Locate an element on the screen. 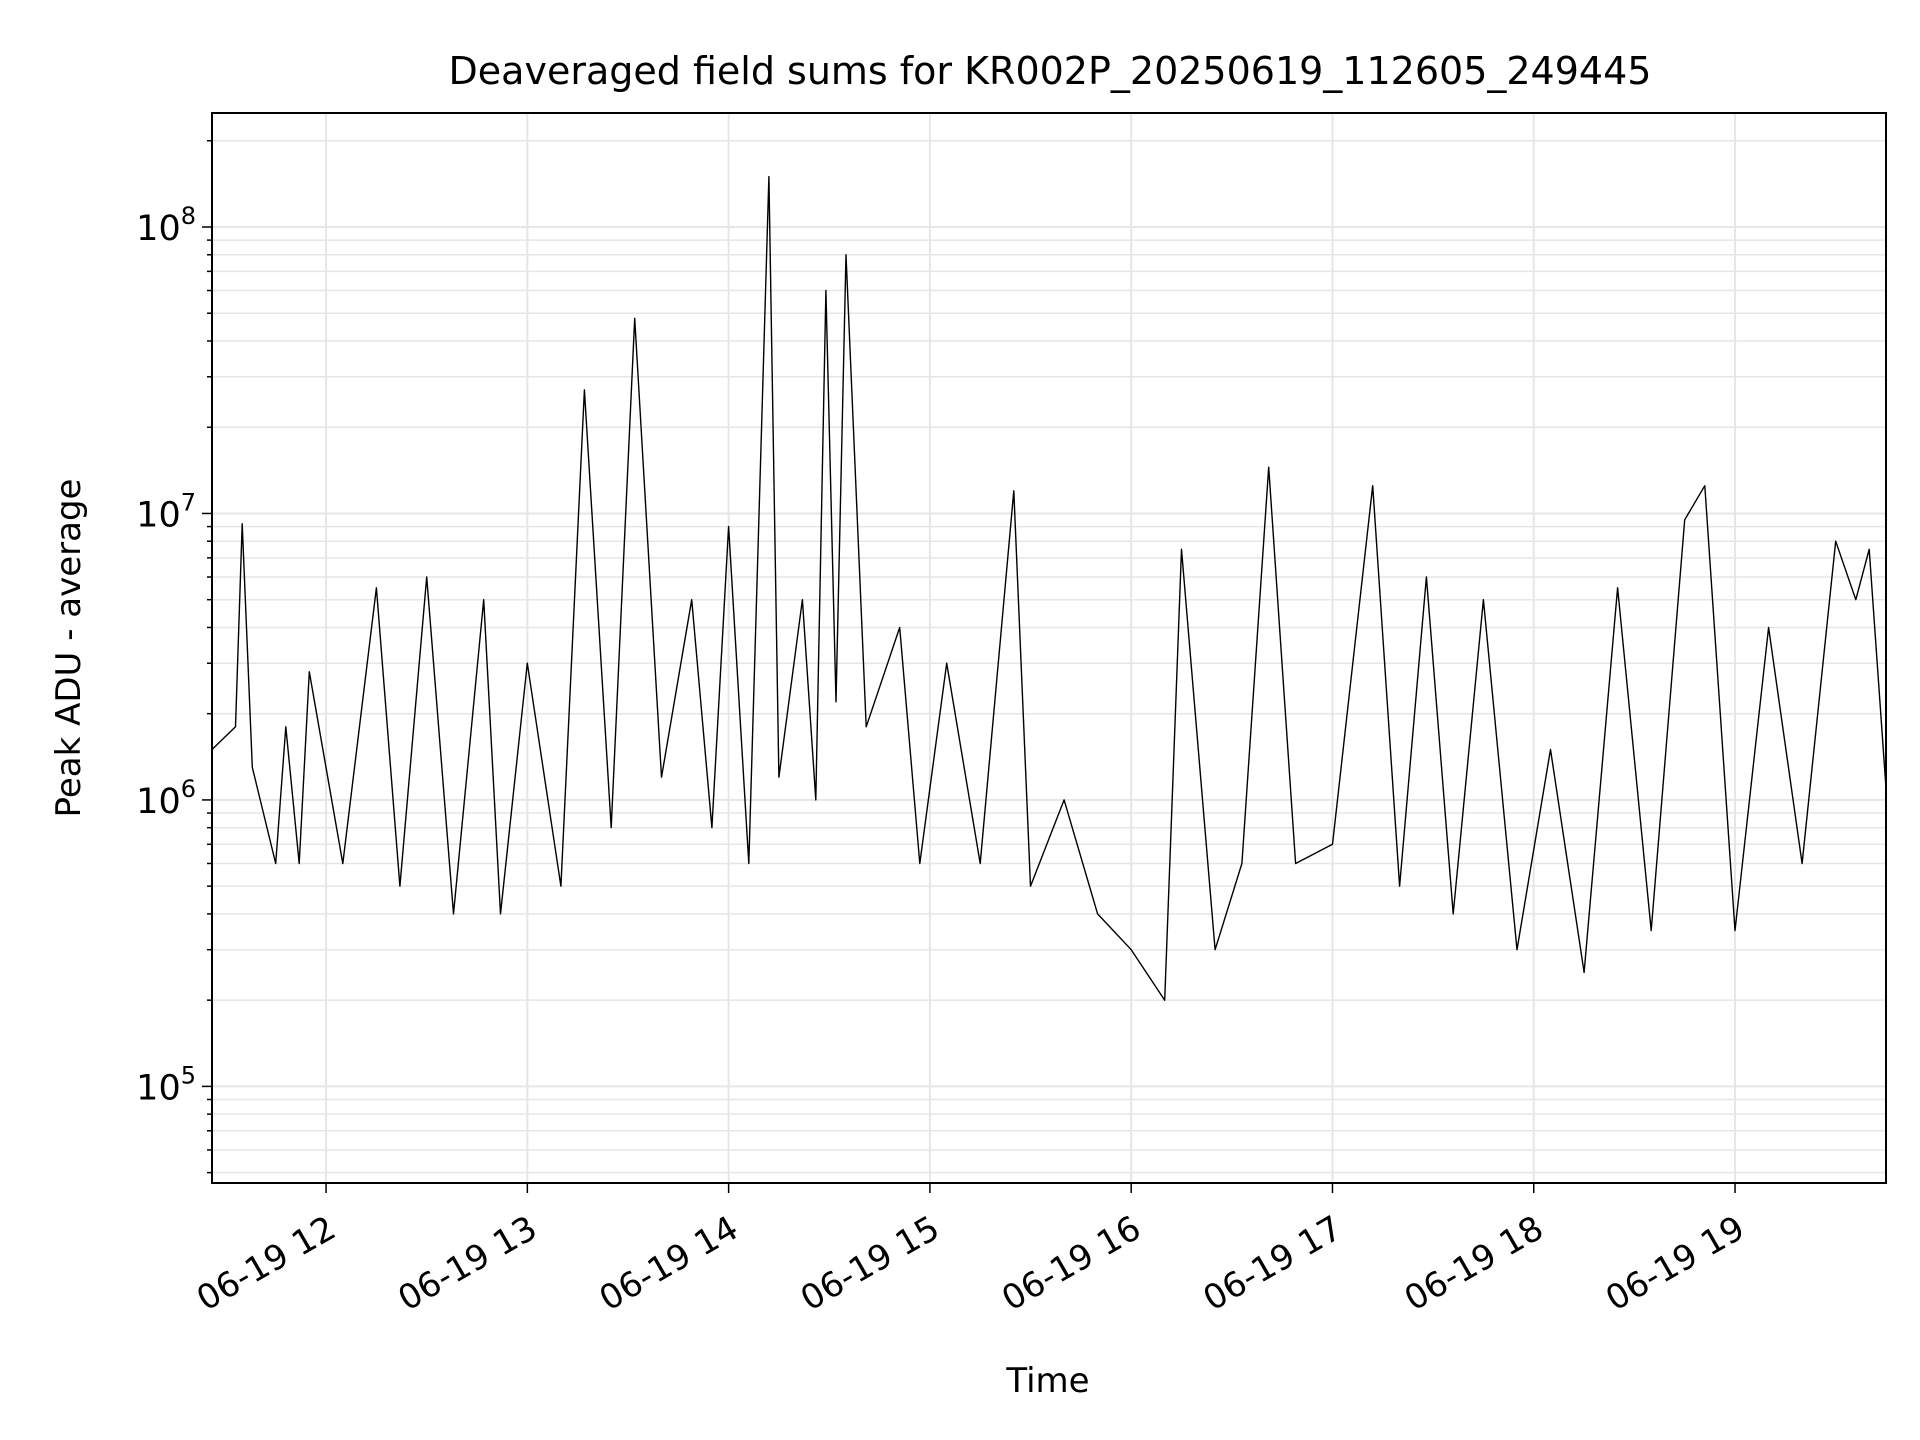  x-axis-label: Time is located at coordinates (1047, 1381).